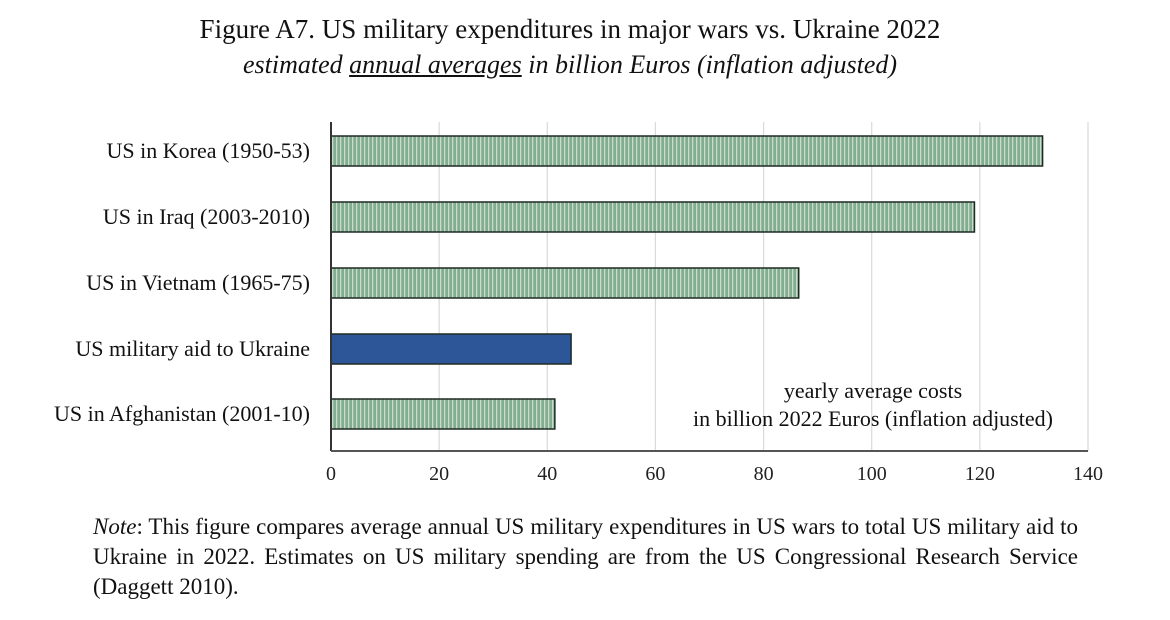  Describe the element at coordinates (980, 474) in the screenshot. I see `x-tick-label: 120` at that location.